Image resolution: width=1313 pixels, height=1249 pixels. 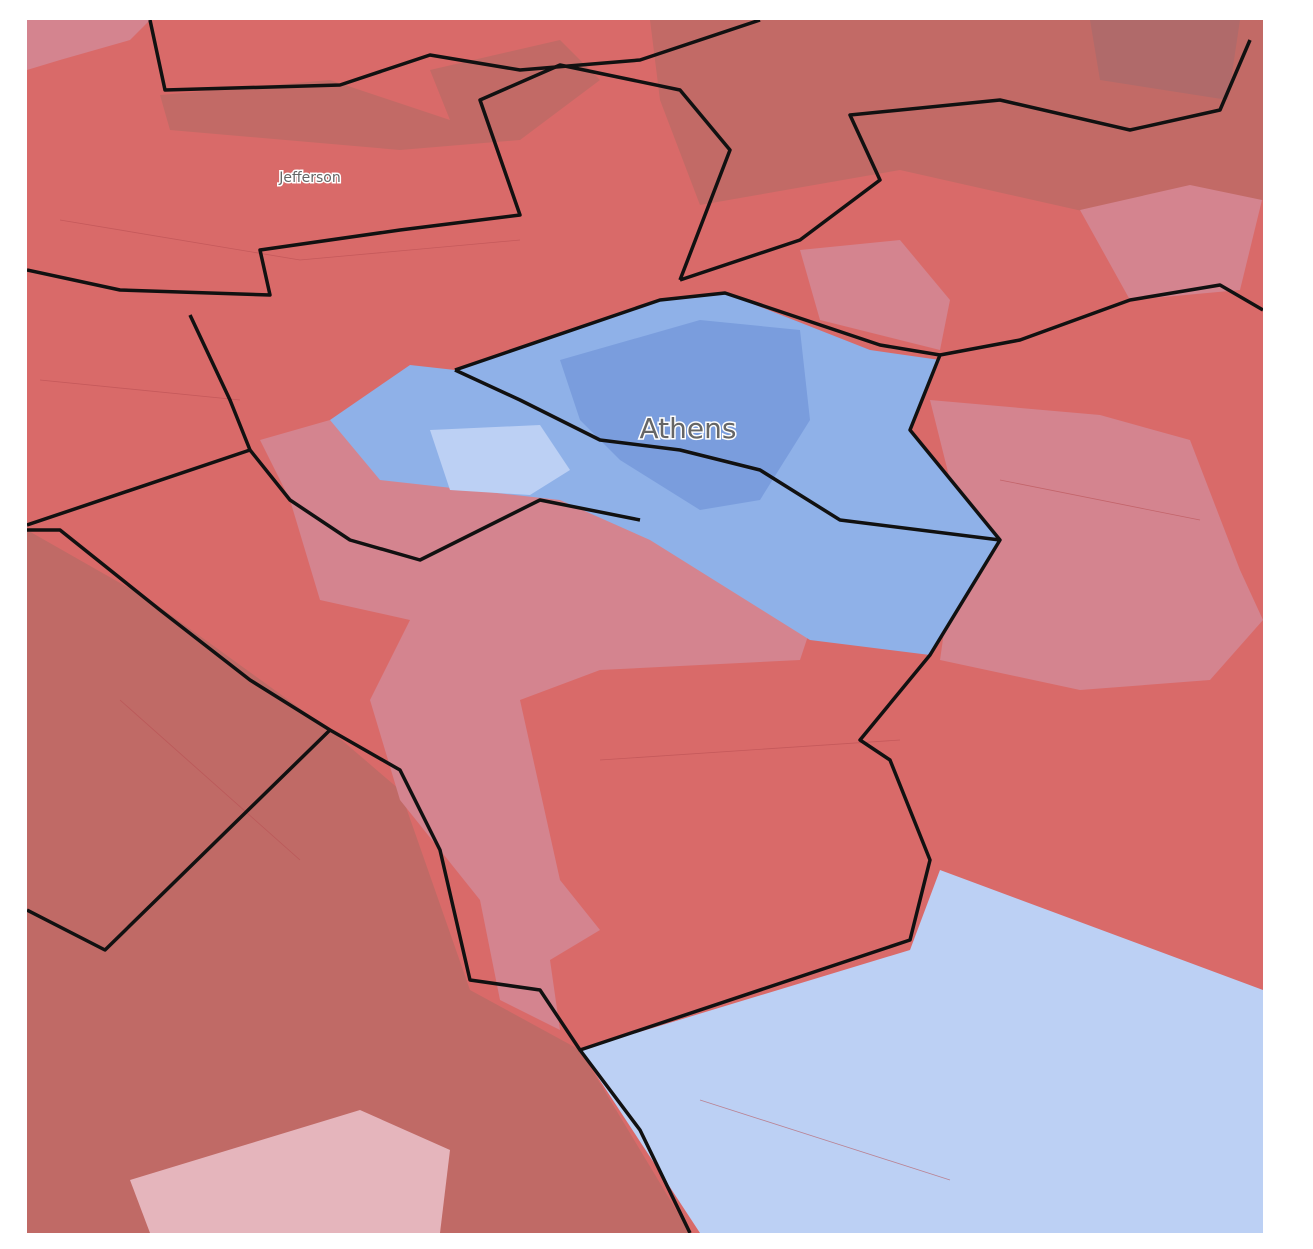 What do you see at coordinates (309, 178) in the screenshot?
I see `place-label: Jefferson` at bounding box center [309, 178].